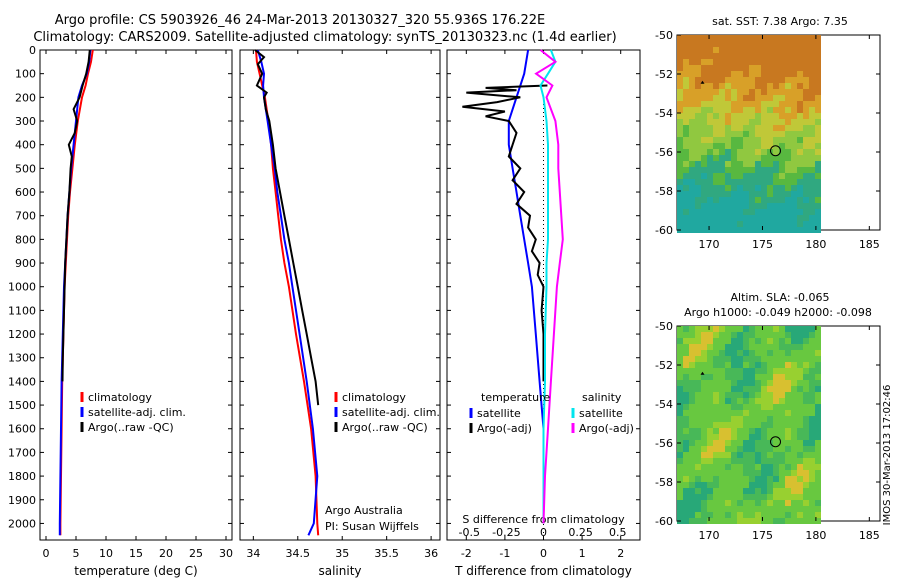 The height and width of the screenshot is (580, 900). What do you see at coordinates (762, 535) in the screenshot?
I see `map-x-tick-label: 175` at bounding box center [762, 535].